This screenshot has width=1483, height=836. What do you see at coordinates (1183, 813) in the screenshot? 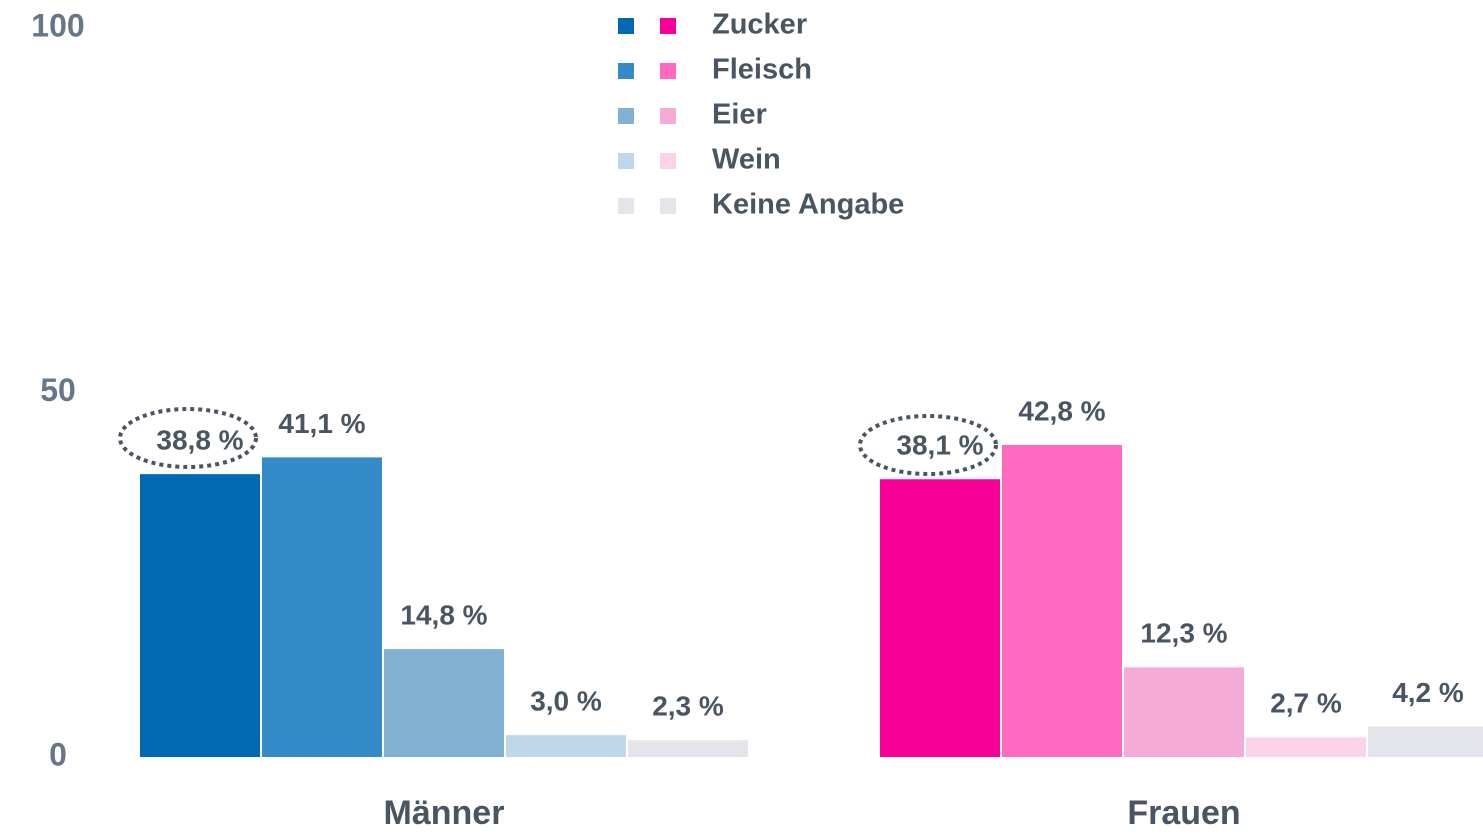
I see `x-tick-label: Frauen` at bounding box center [1183, 813].